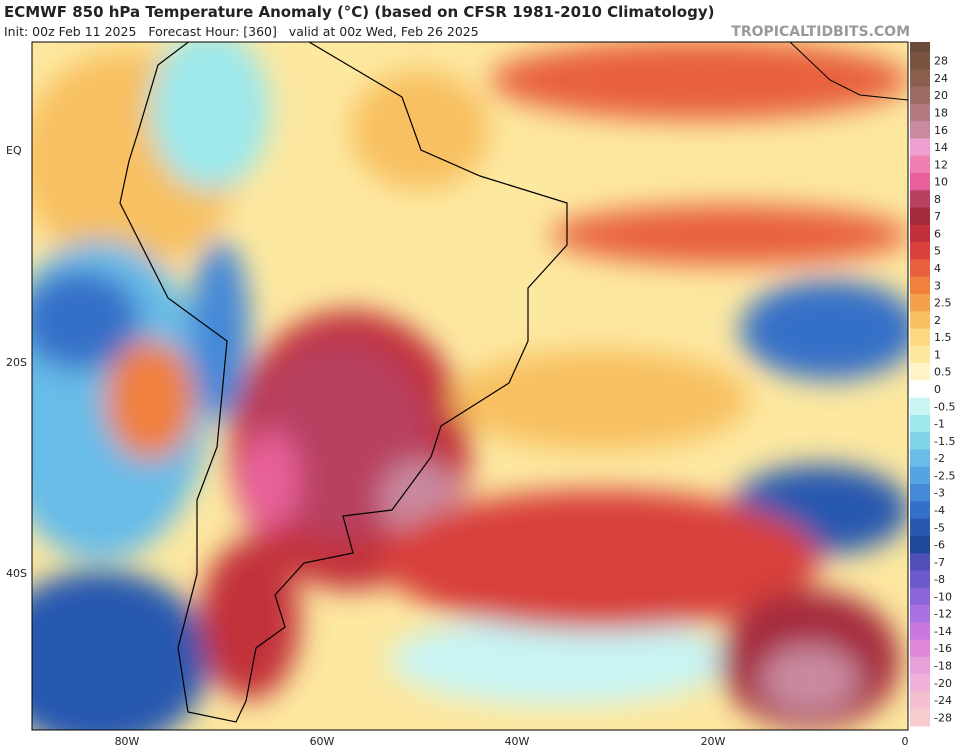 The width and height of the screenshot is (960, 750). Describe the element at coordinates (939, 545) in the screenshot. I see `colorbar-label: -6` at that location.